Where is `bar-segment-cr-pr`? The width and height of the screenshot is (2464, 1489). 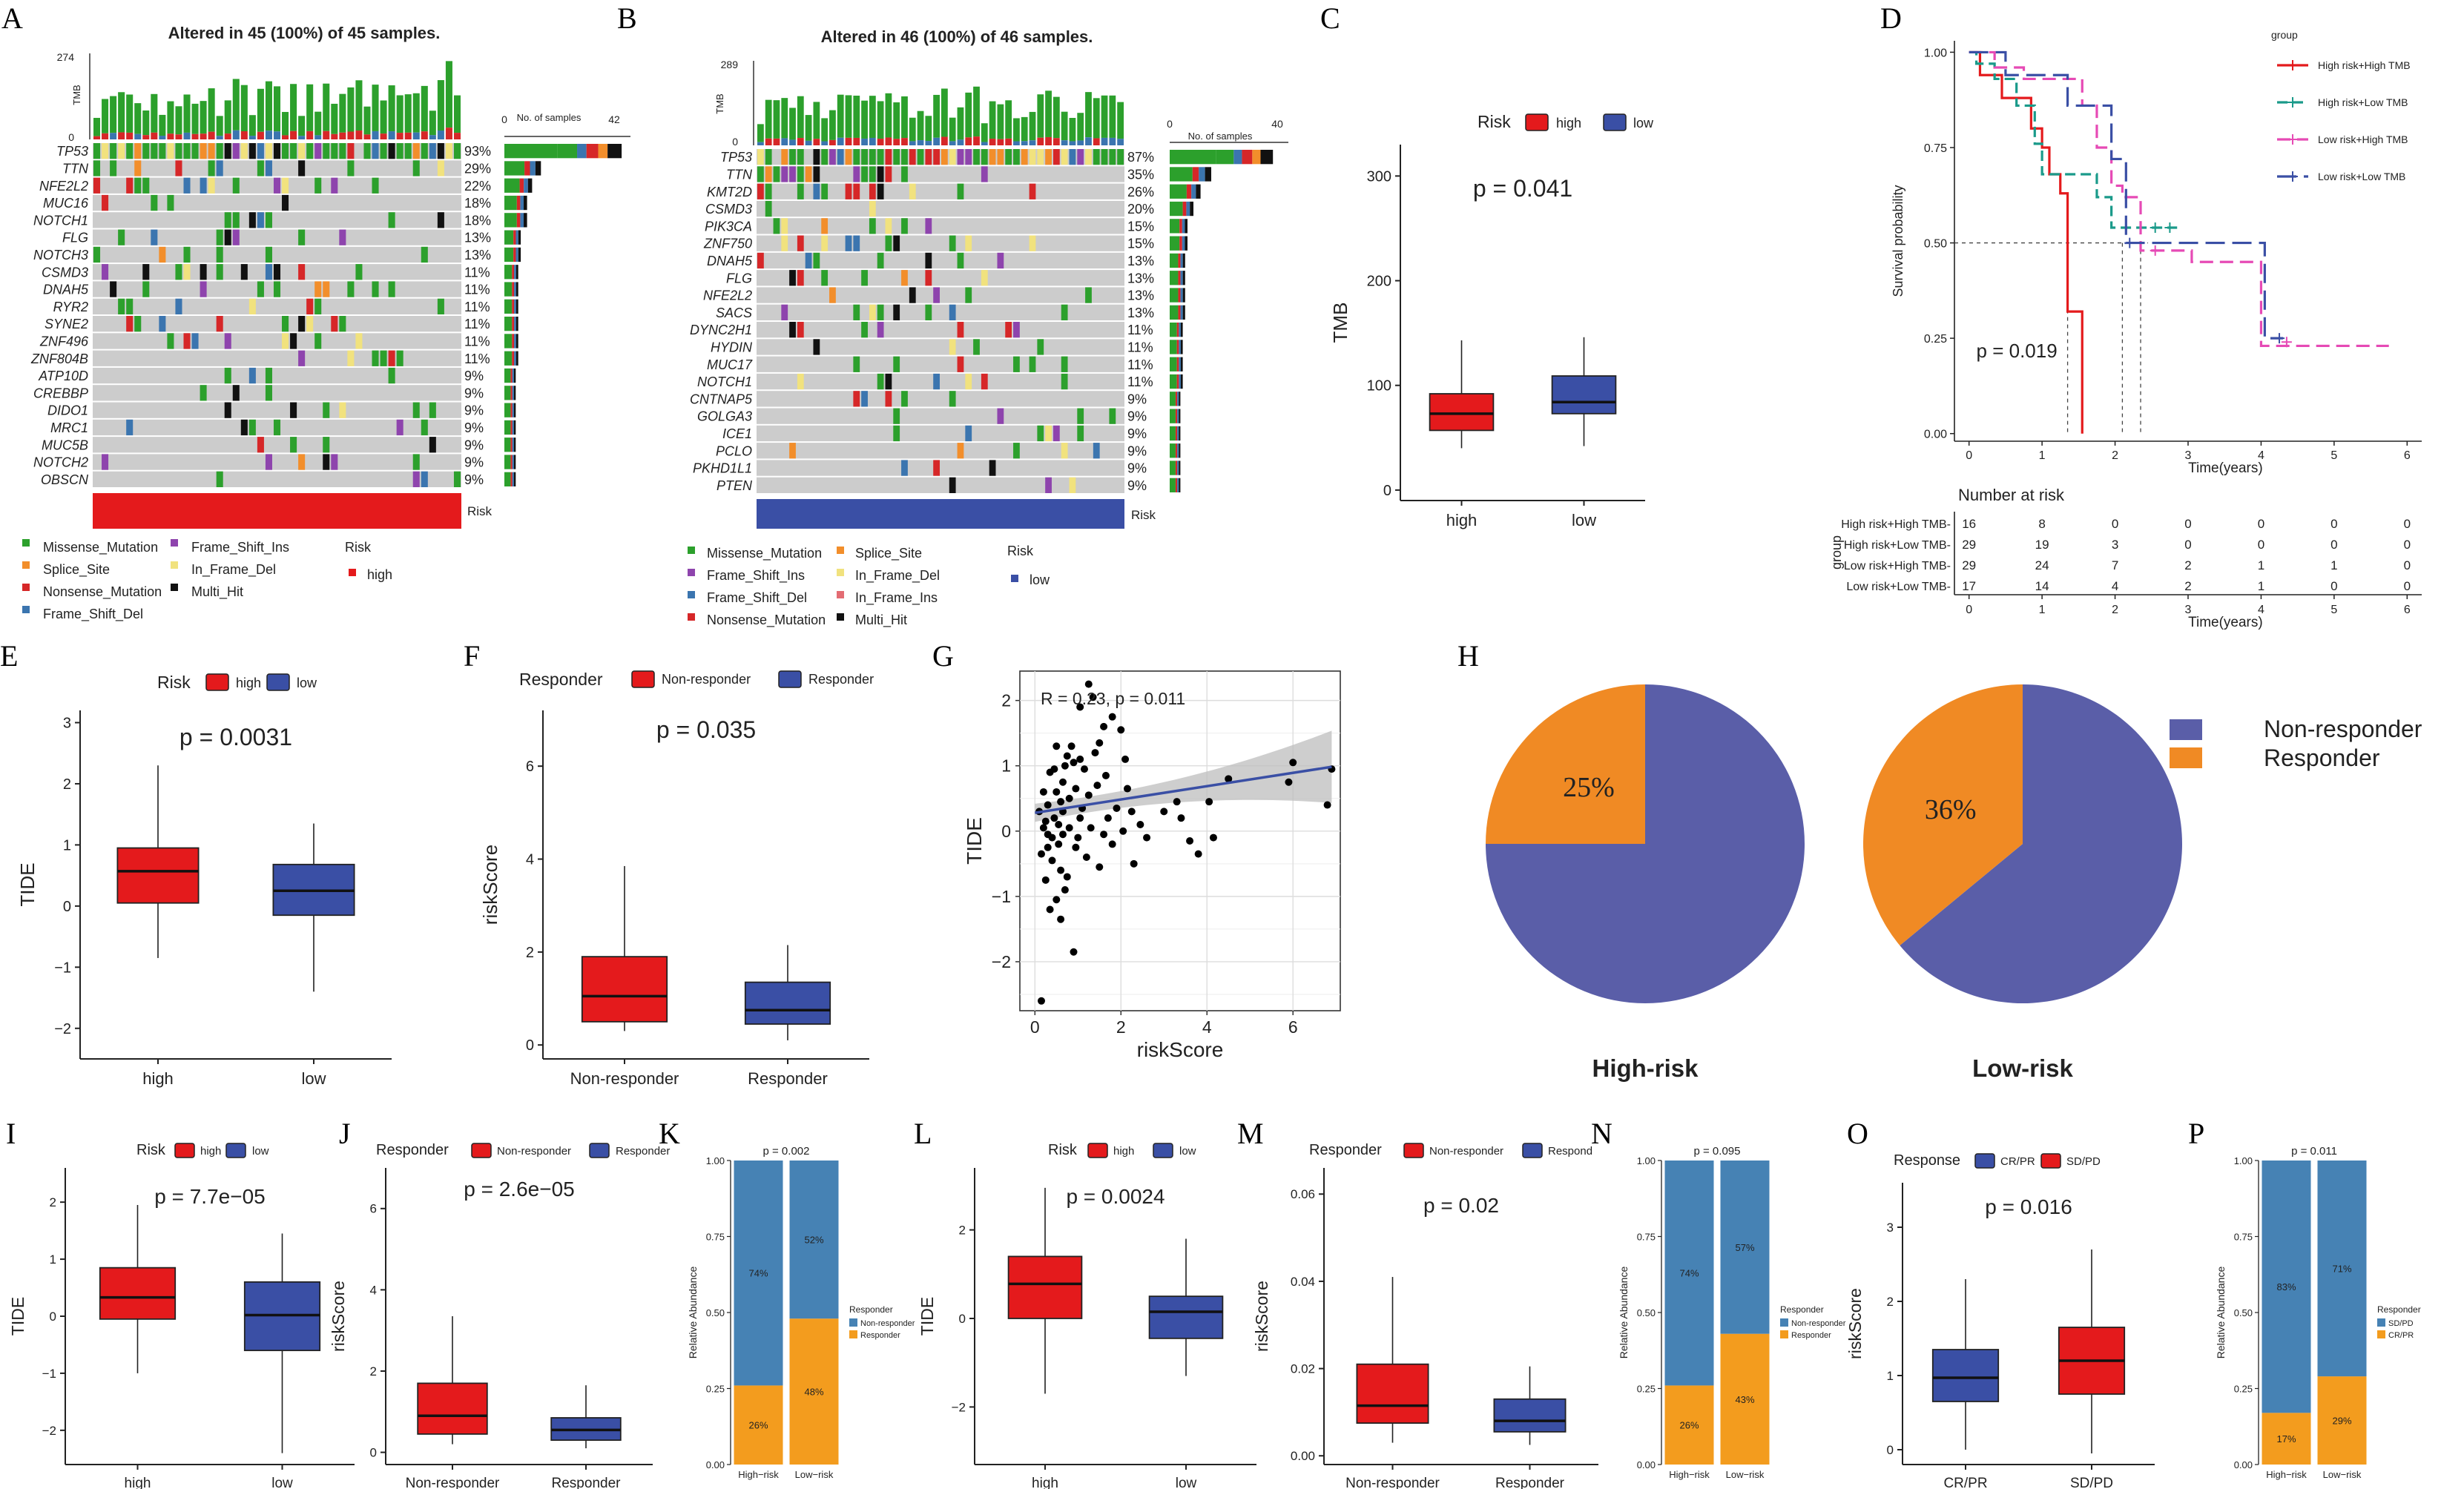
bar-segment-cr-pr is located at coordinates (2342, 1420).